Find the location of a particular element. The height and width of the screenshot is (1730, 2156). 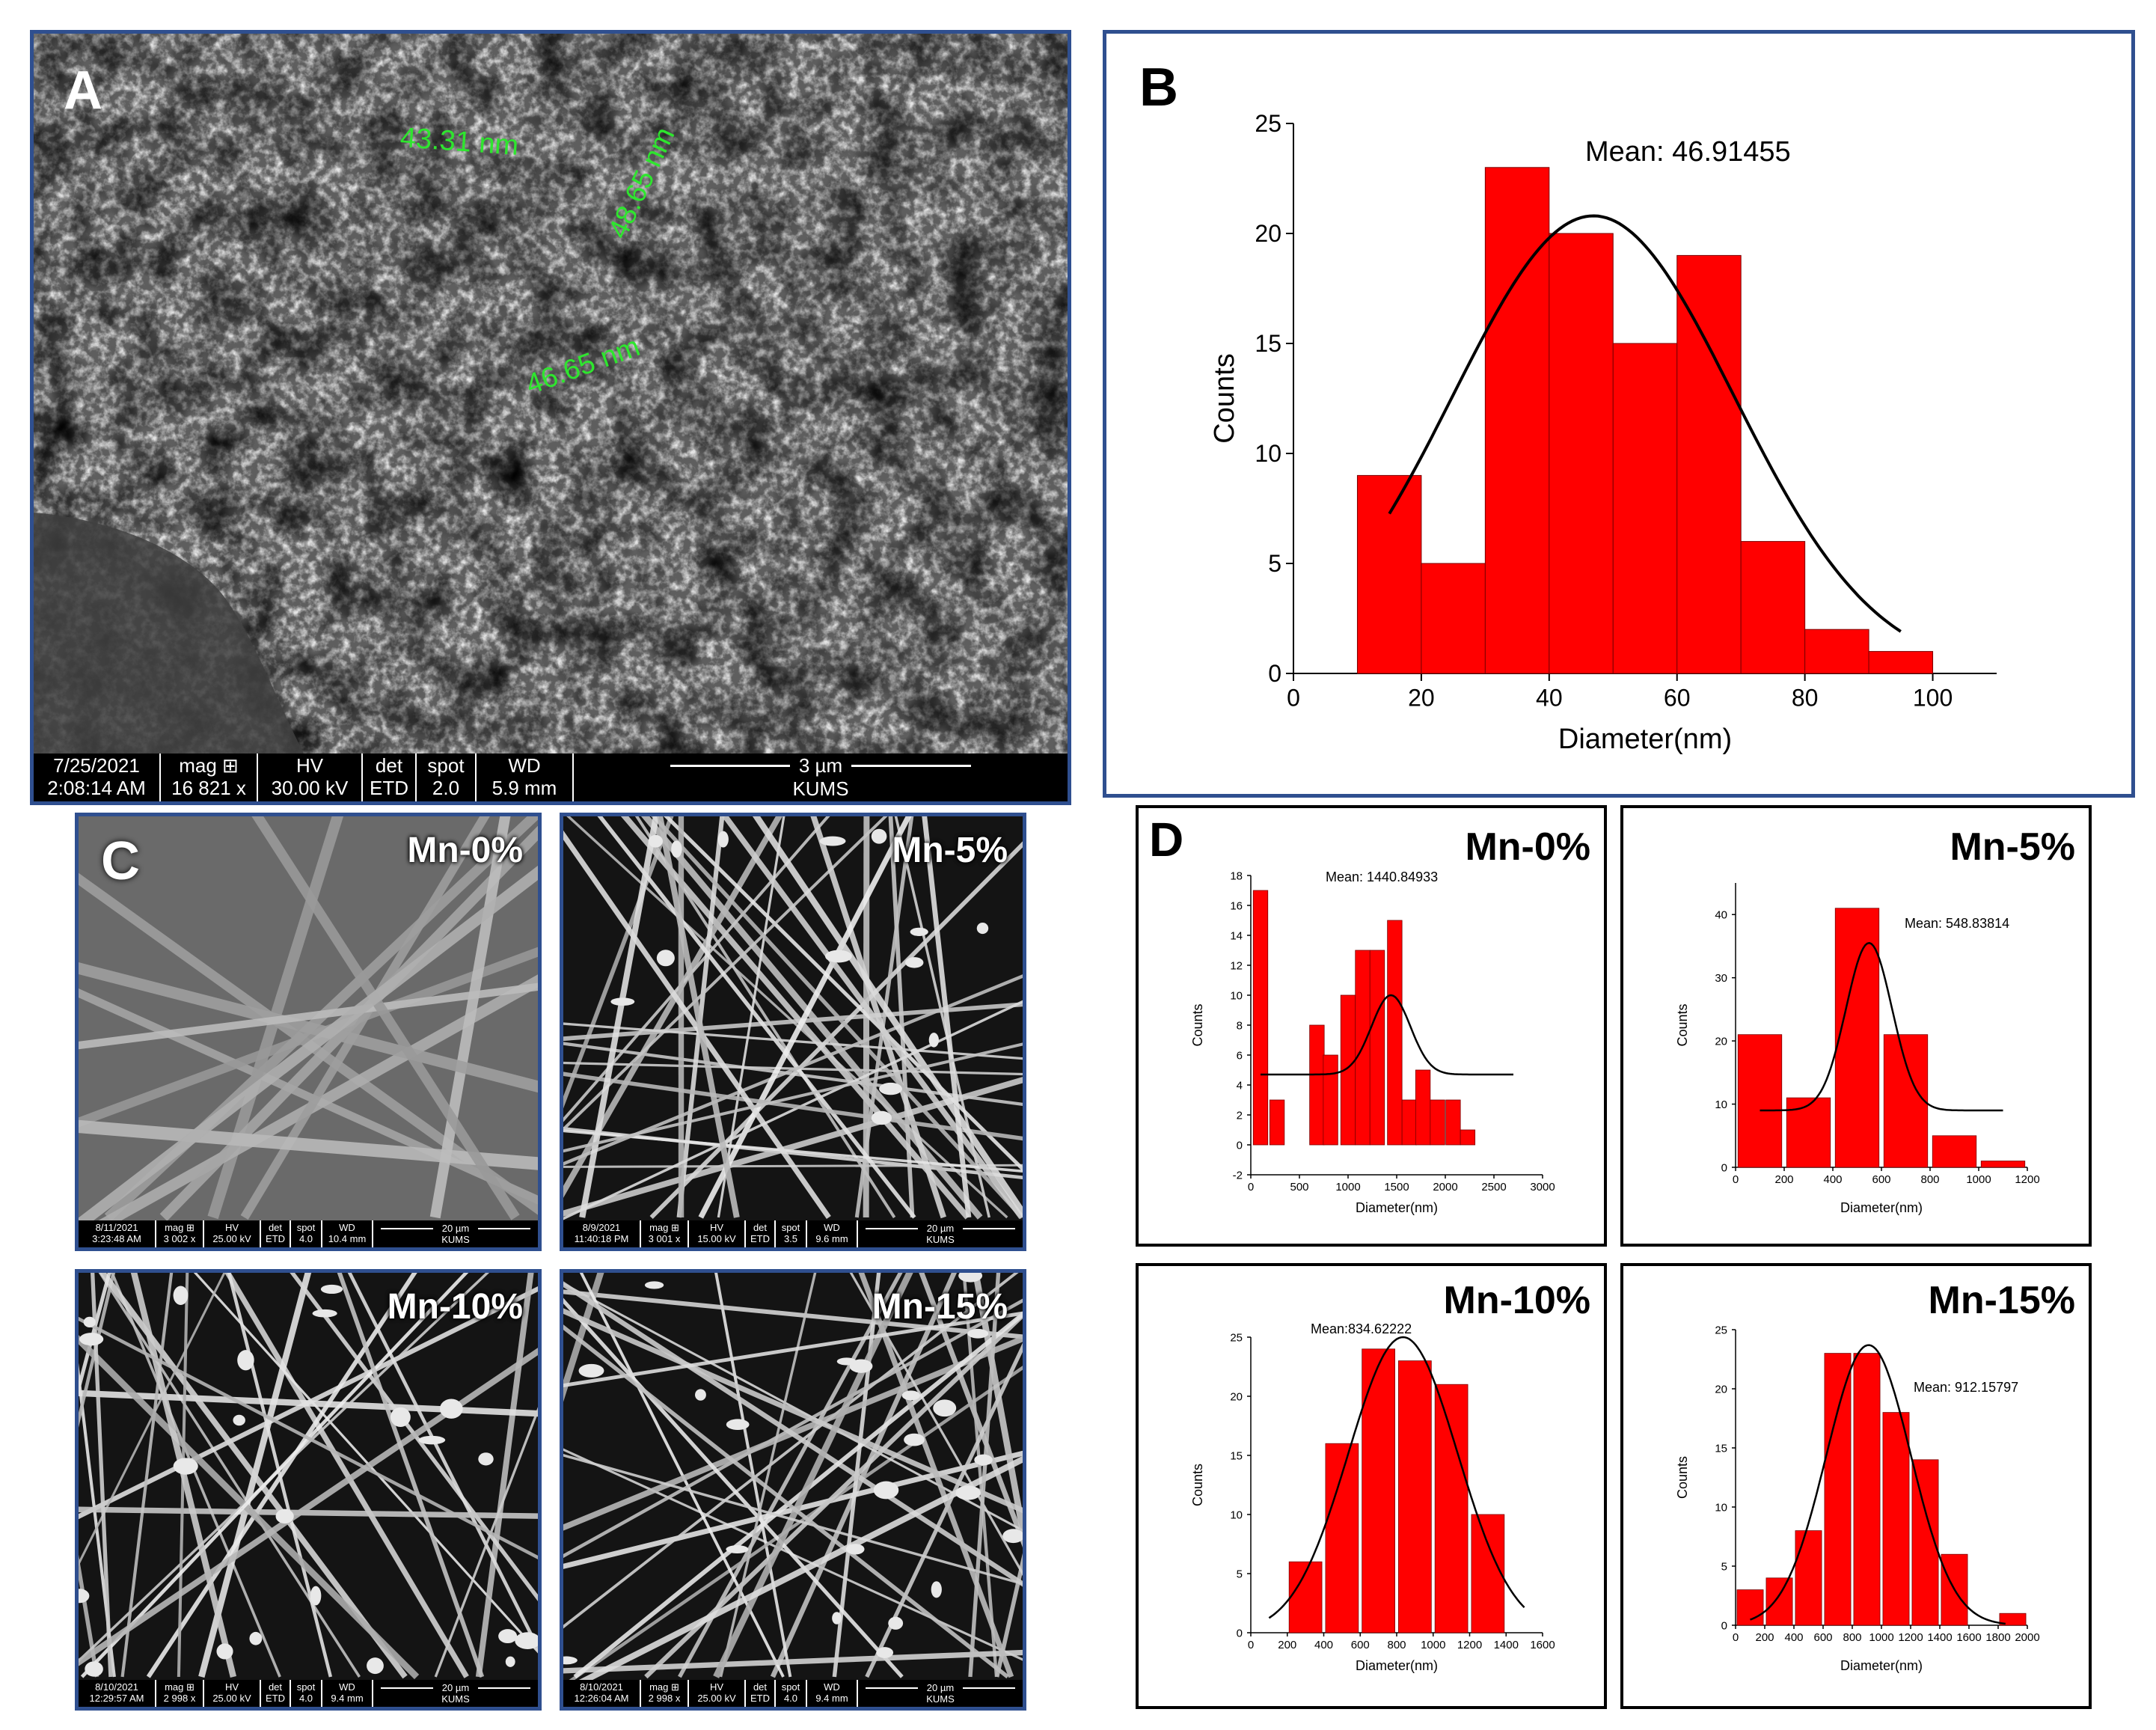

databar-cell-date: 8/10/2021 12:29:57 AM is located at coordinates (118, 1693).